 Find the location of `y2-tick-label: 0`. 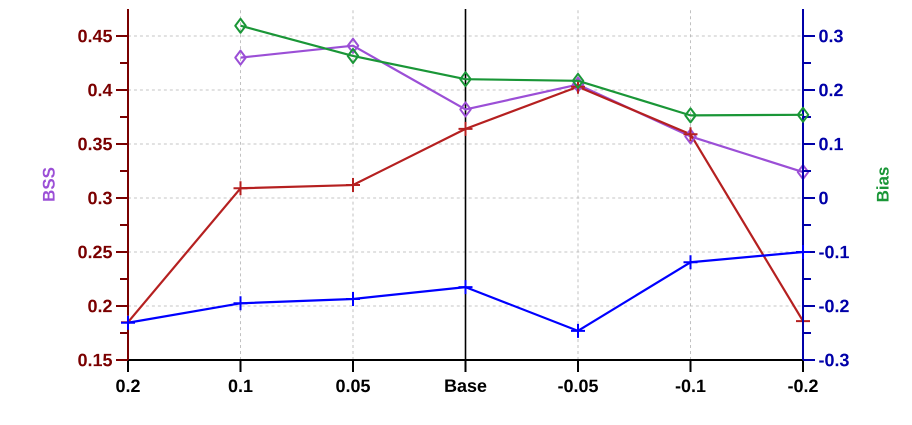

y2-tick-label: 0 is located at coordinates (823, 198).